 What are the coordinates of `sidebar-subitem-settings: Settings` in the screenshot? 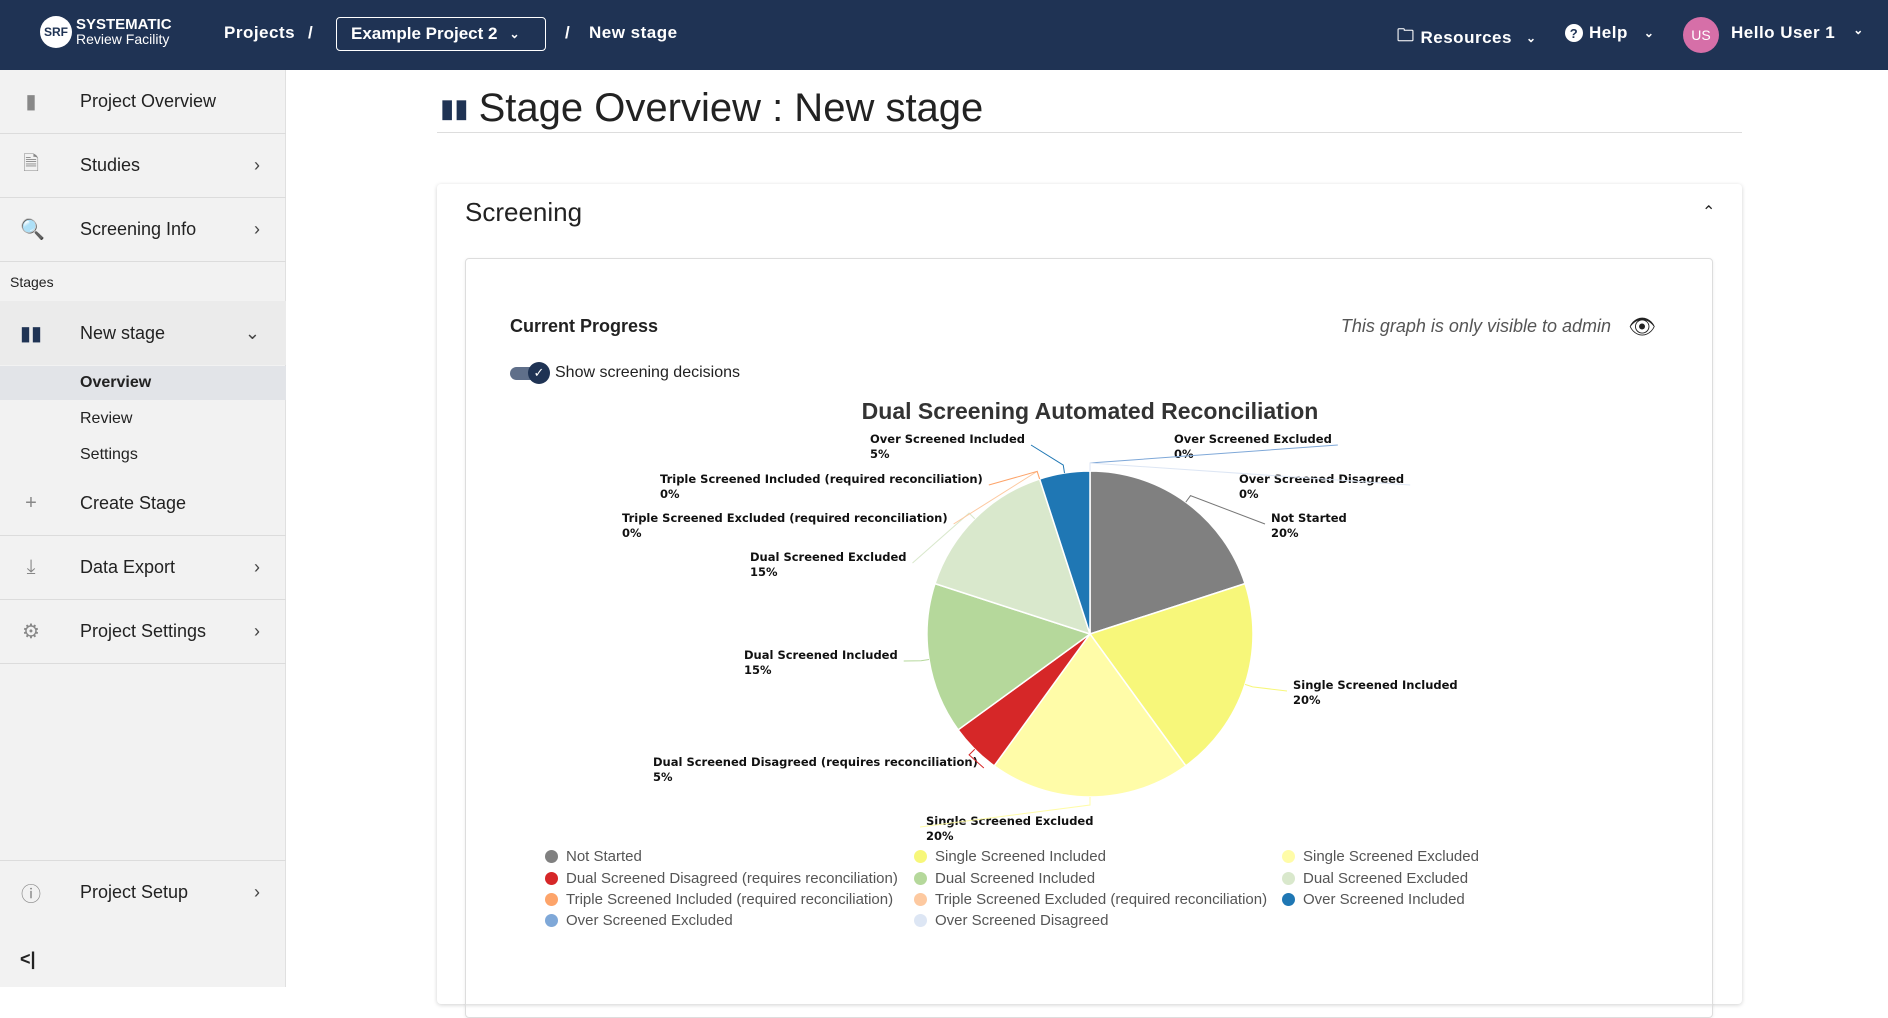 It's located at (109, 454).